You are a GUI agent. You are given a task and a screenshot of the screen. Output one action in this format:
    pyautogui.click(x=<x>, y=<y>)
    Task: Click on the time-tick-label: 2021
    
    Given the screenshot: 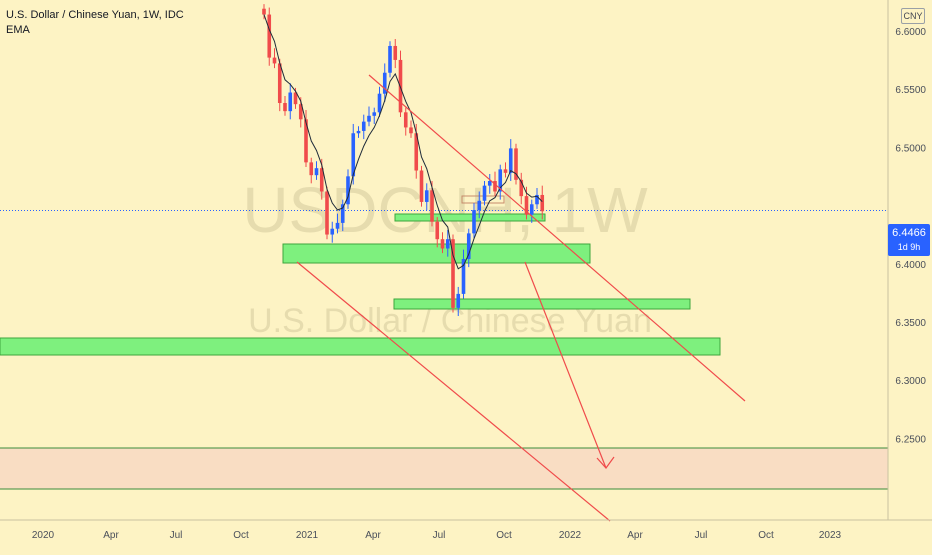 What is the action you would take?
    pyautogui.click(x=307, y=535)
    